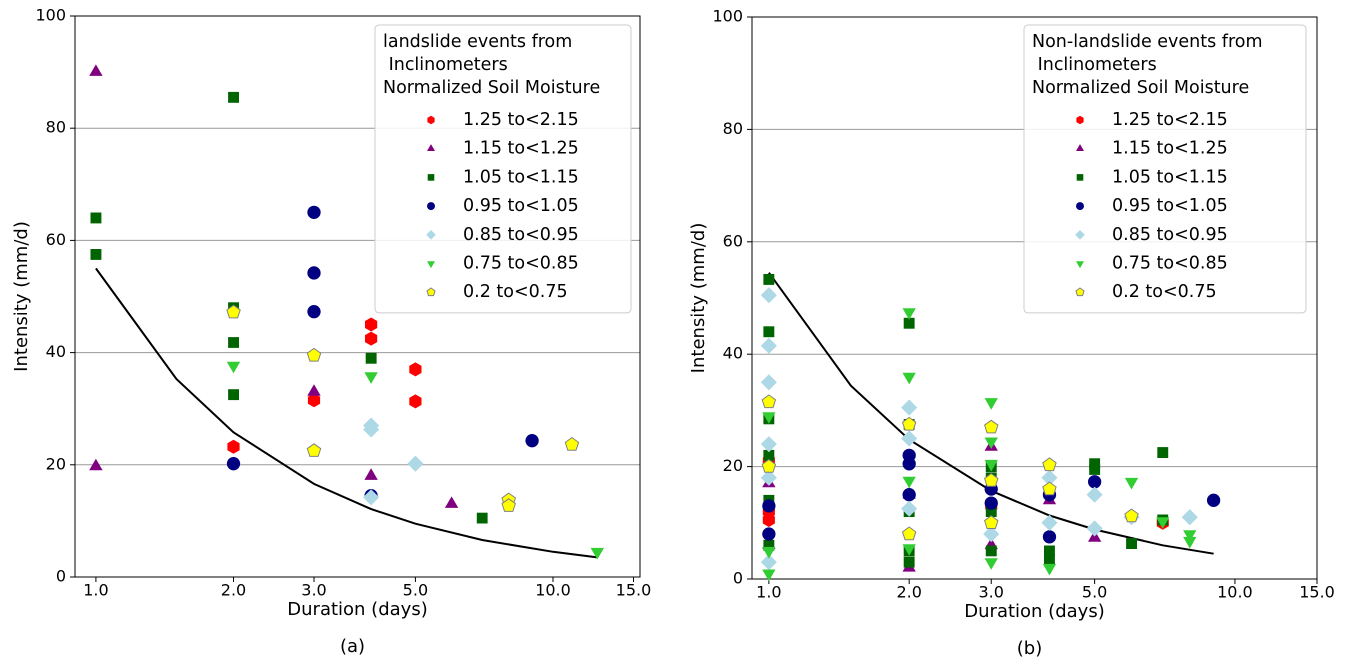  Describe the element at coordinates (1170, 120) in the screenshot. I see `legend-label: 1.25 to<2.15` at that location.